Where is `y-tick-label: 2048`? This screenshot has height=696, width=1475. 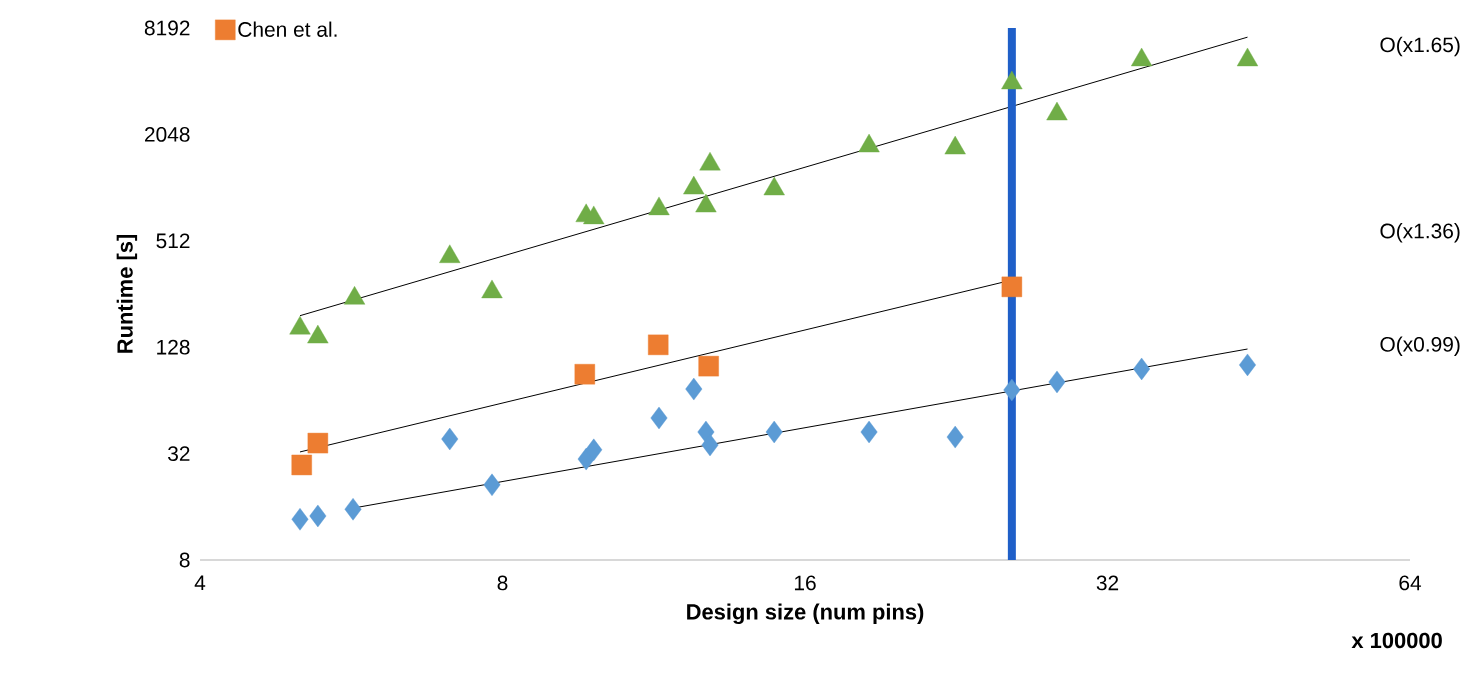 y-tick-label: 2048 is located at coordinates (167, 134).